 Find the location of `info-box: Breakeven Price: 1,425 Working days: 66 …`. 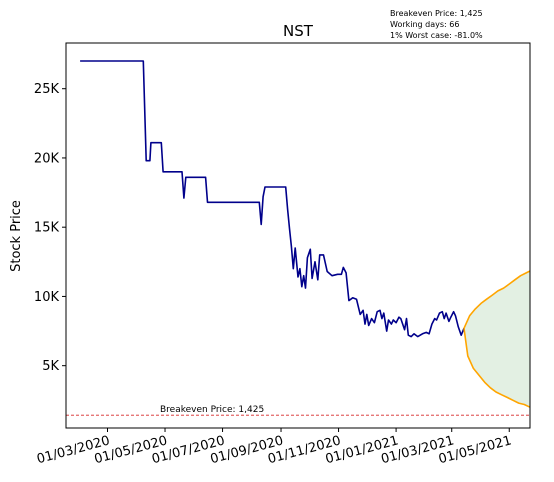

info-box: Breakeven Price: 1,425 Working days: 66 … is located at coordinates (436, 24).